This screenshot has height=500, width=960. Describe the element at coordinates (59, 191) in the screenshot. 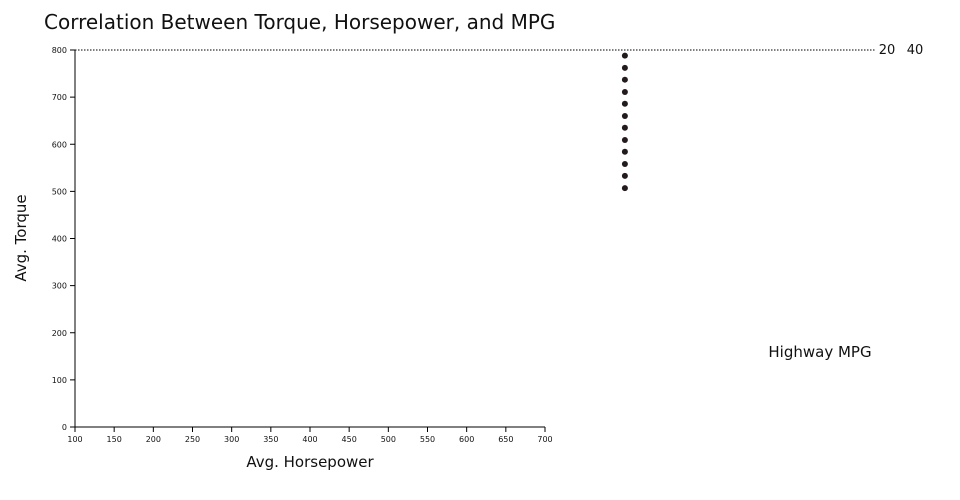

I see `y-tick-label: 500` at that location.